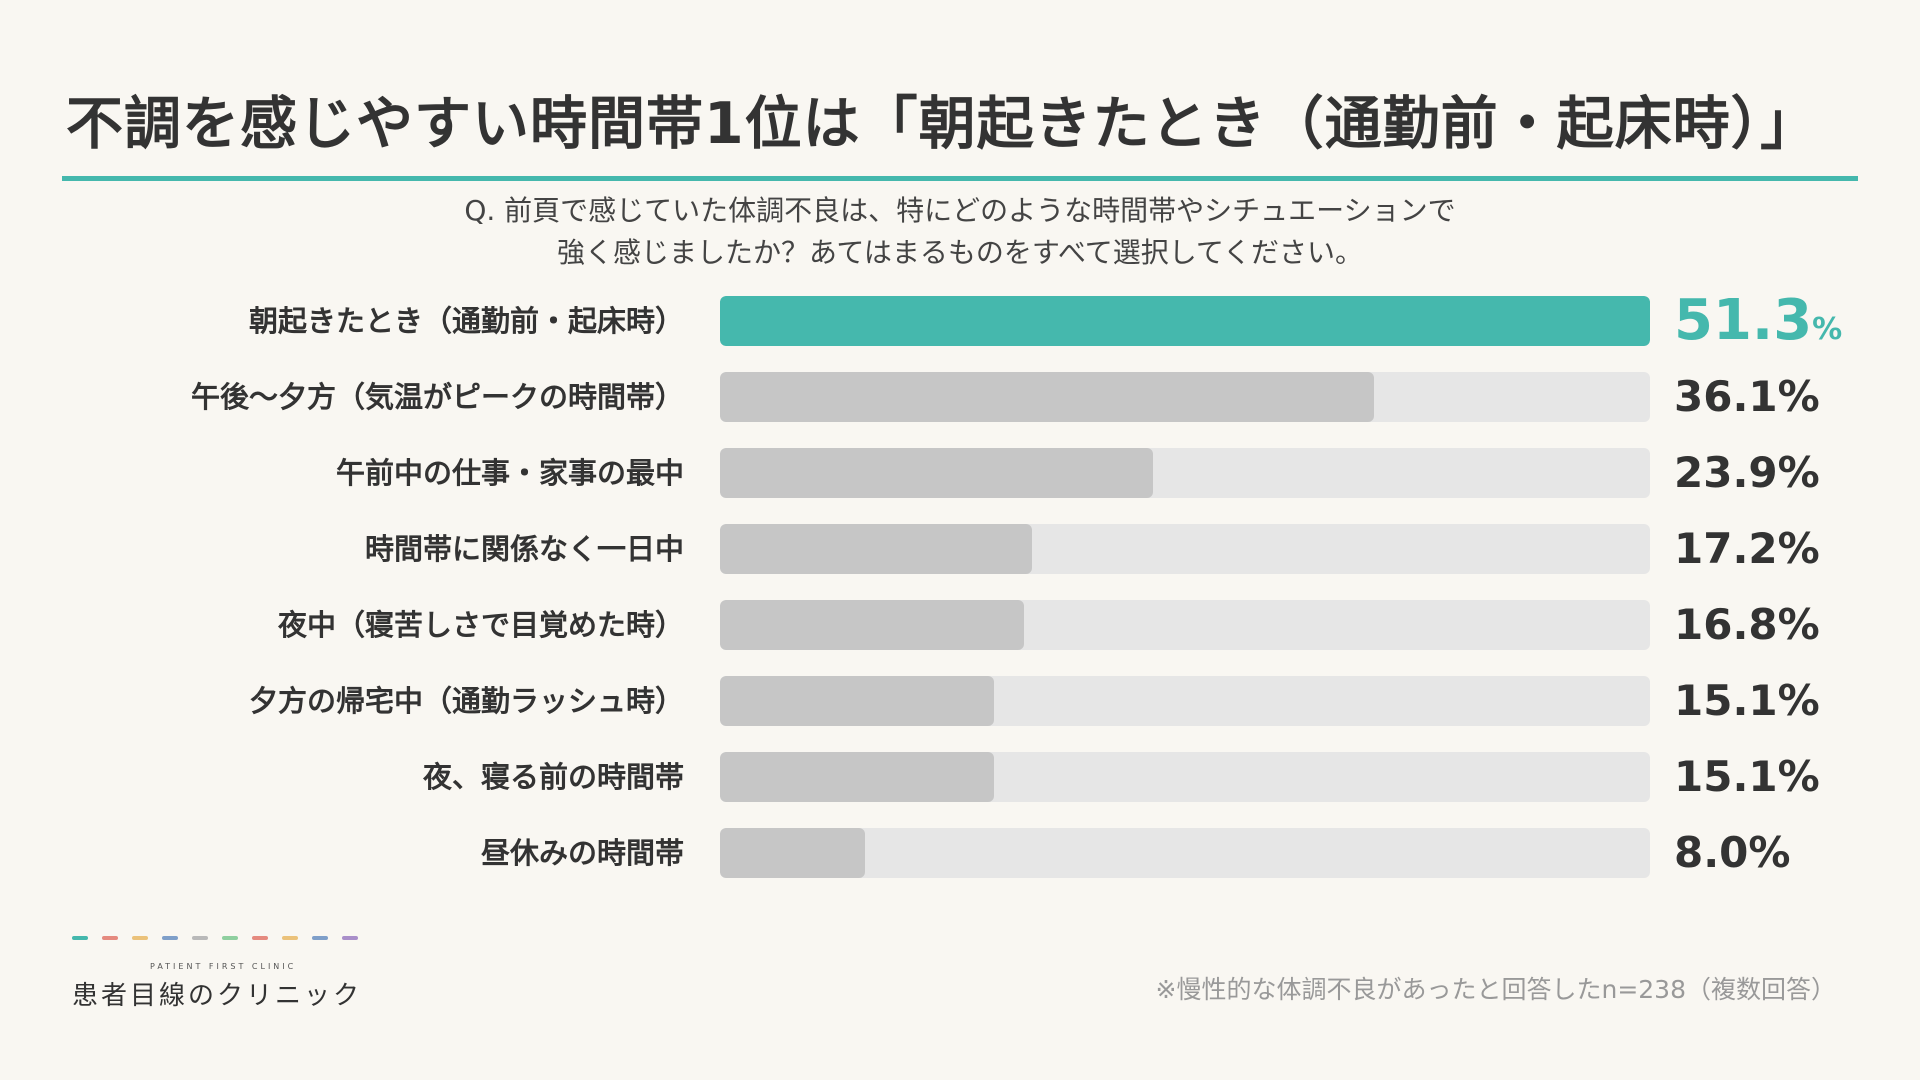 This screenshot has width=1920, height=1080. I want to click on footnote: ※慢性的な体調不良があったと回答したn=238（複数回答）, so click(1495, 989).